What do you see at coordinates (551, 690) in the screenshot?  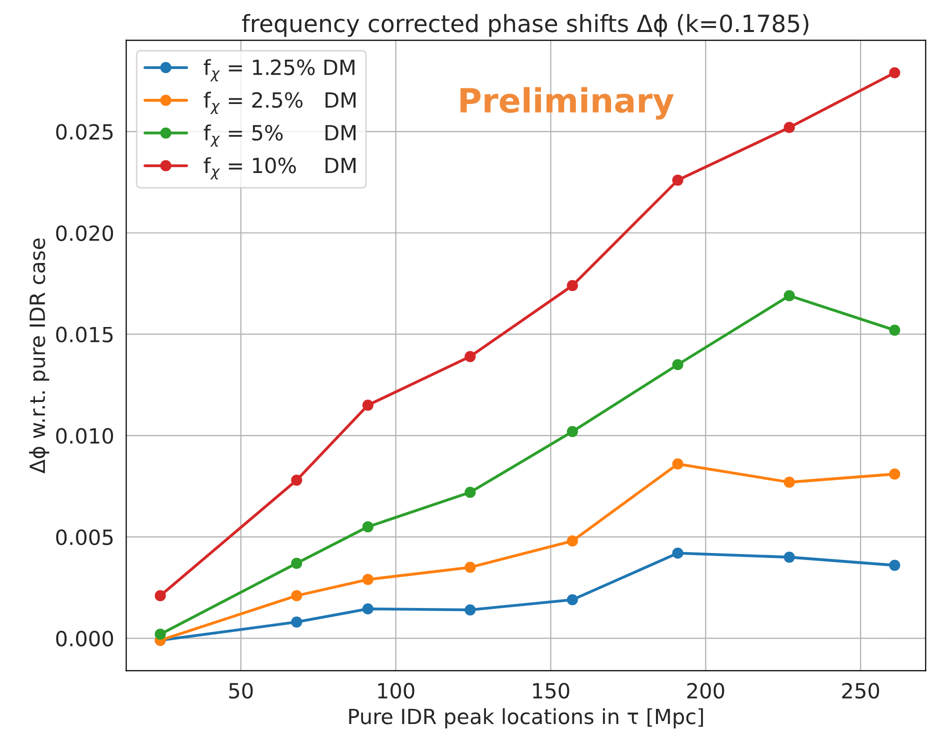 I see `x-tick-label: 150` at bounding box center [551, 690].